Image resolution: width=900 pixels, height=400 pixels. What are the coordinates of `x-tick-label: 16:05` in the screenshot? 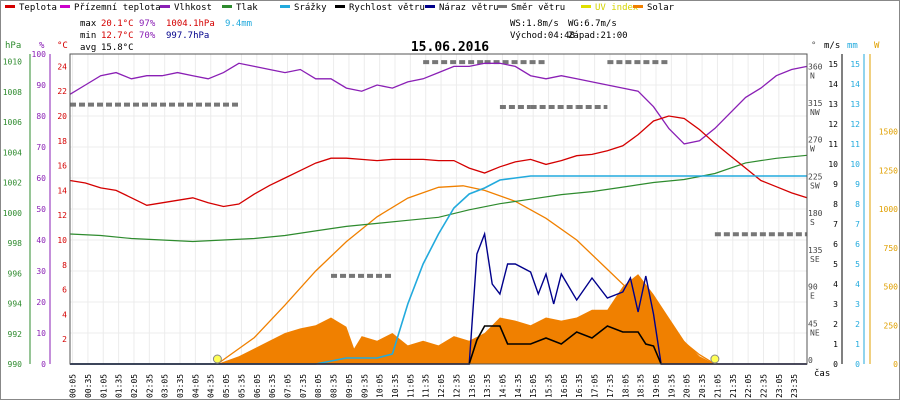 It's located at (564, 386).